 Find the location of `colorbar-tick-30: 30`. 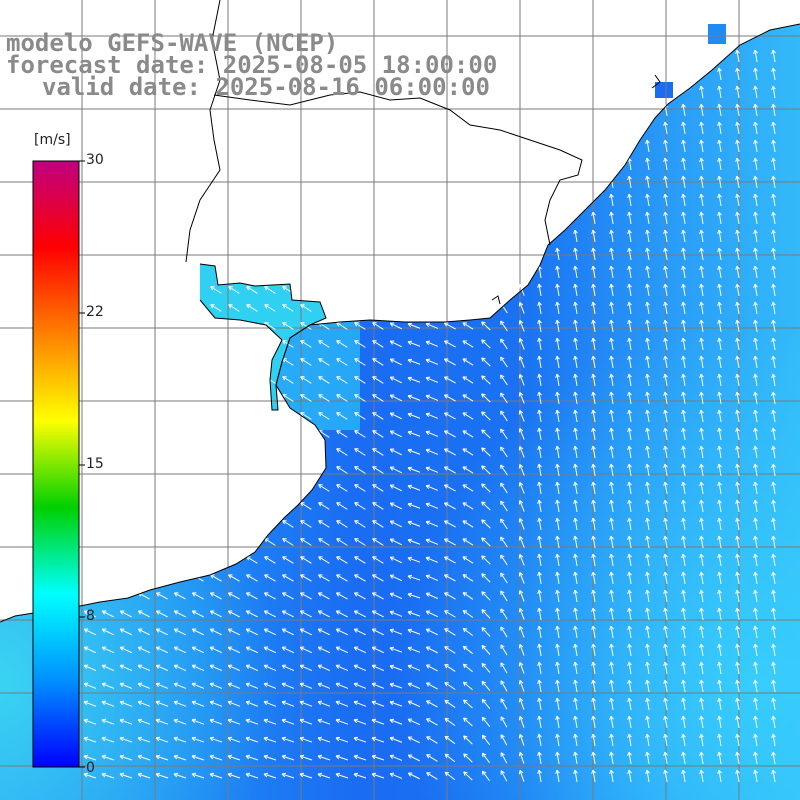

colorbar-tick-30: 30 is located at coordinates (95, 160).